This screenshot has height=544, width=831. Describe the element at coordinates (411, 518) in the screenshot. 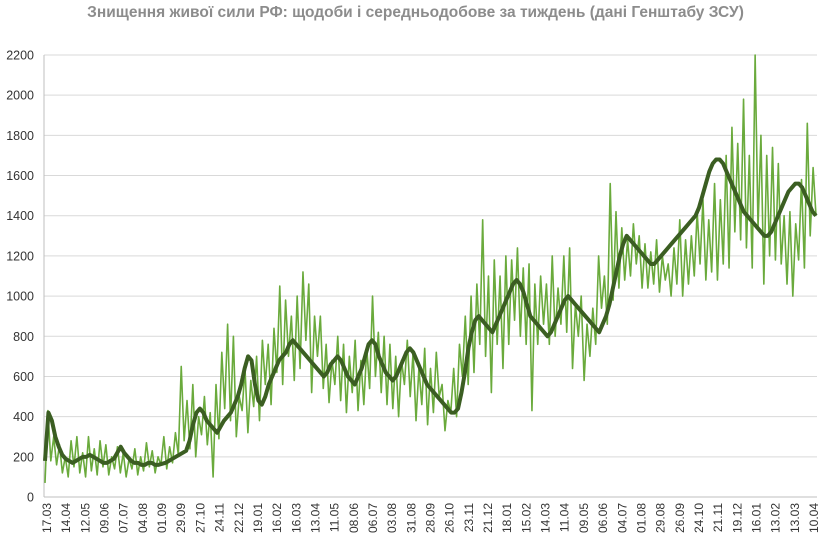

I see `x-tick-label: 31.08` at that location.